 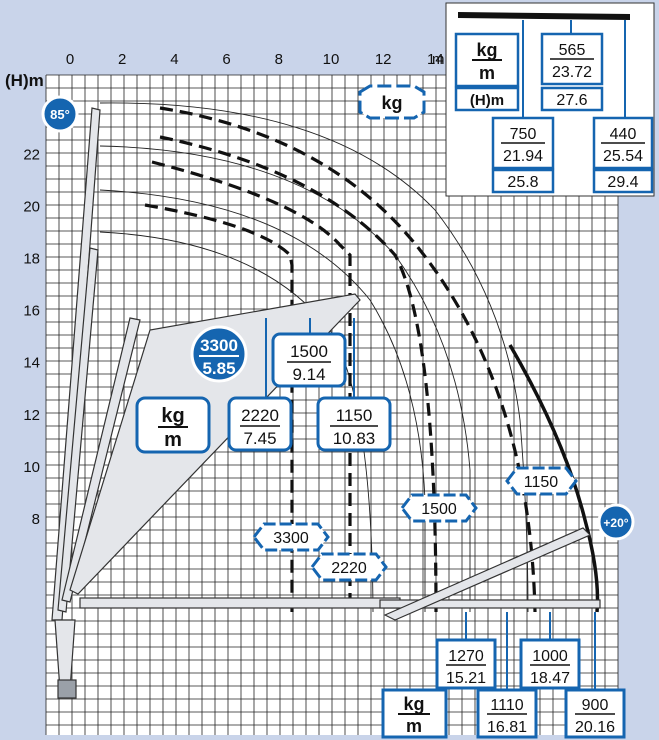 I want to click on unit-block-main: kg m, so click(x=173, y=425).